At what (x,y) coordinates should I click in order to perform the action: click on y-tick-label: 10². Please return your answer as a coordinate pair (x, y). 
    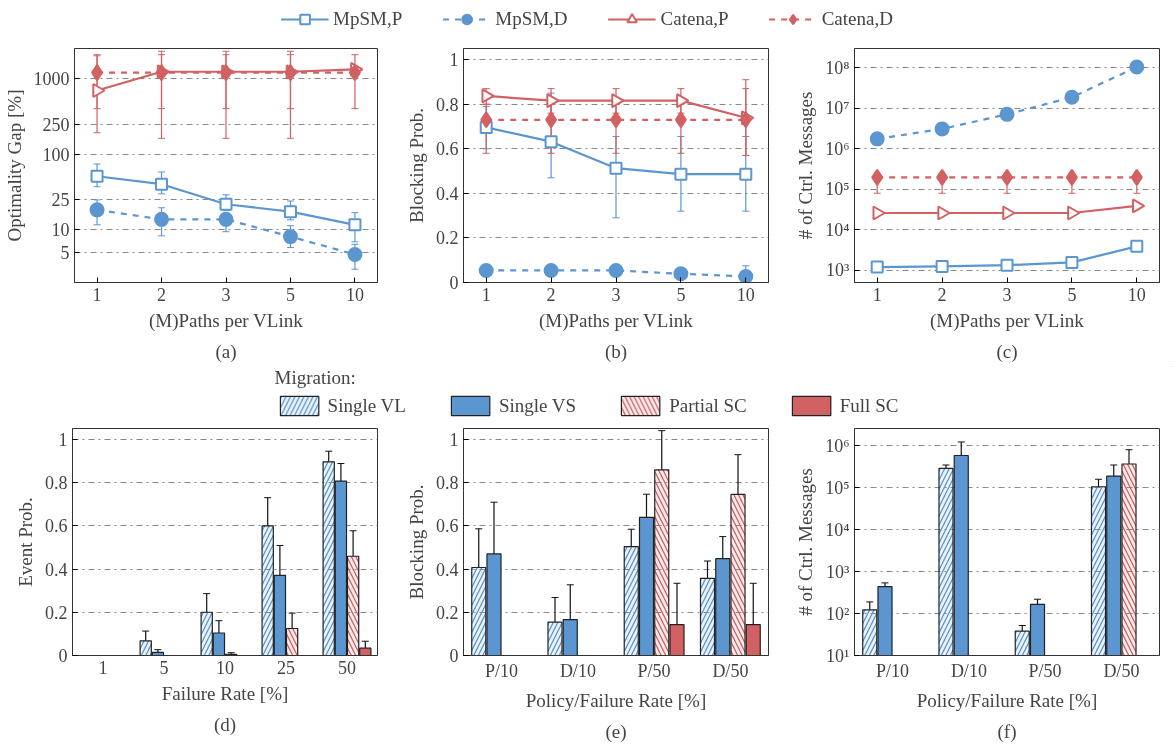
    Looking at the image, I should click on (838, 613).